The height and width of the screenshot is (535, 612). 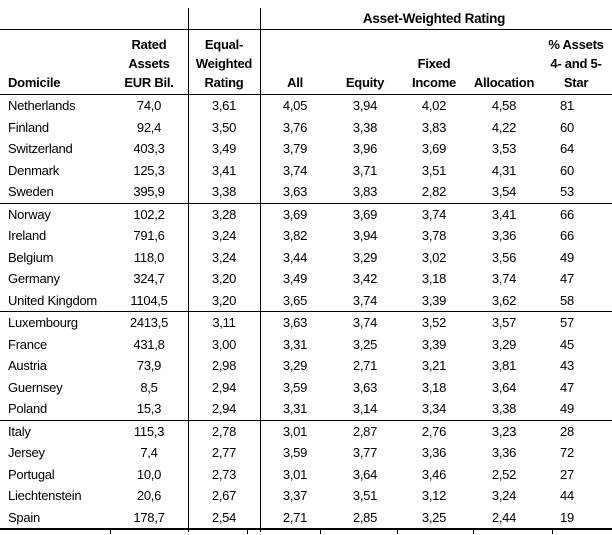 I want to click on domicile-cell: Sweden, so click(x=31, y=192).